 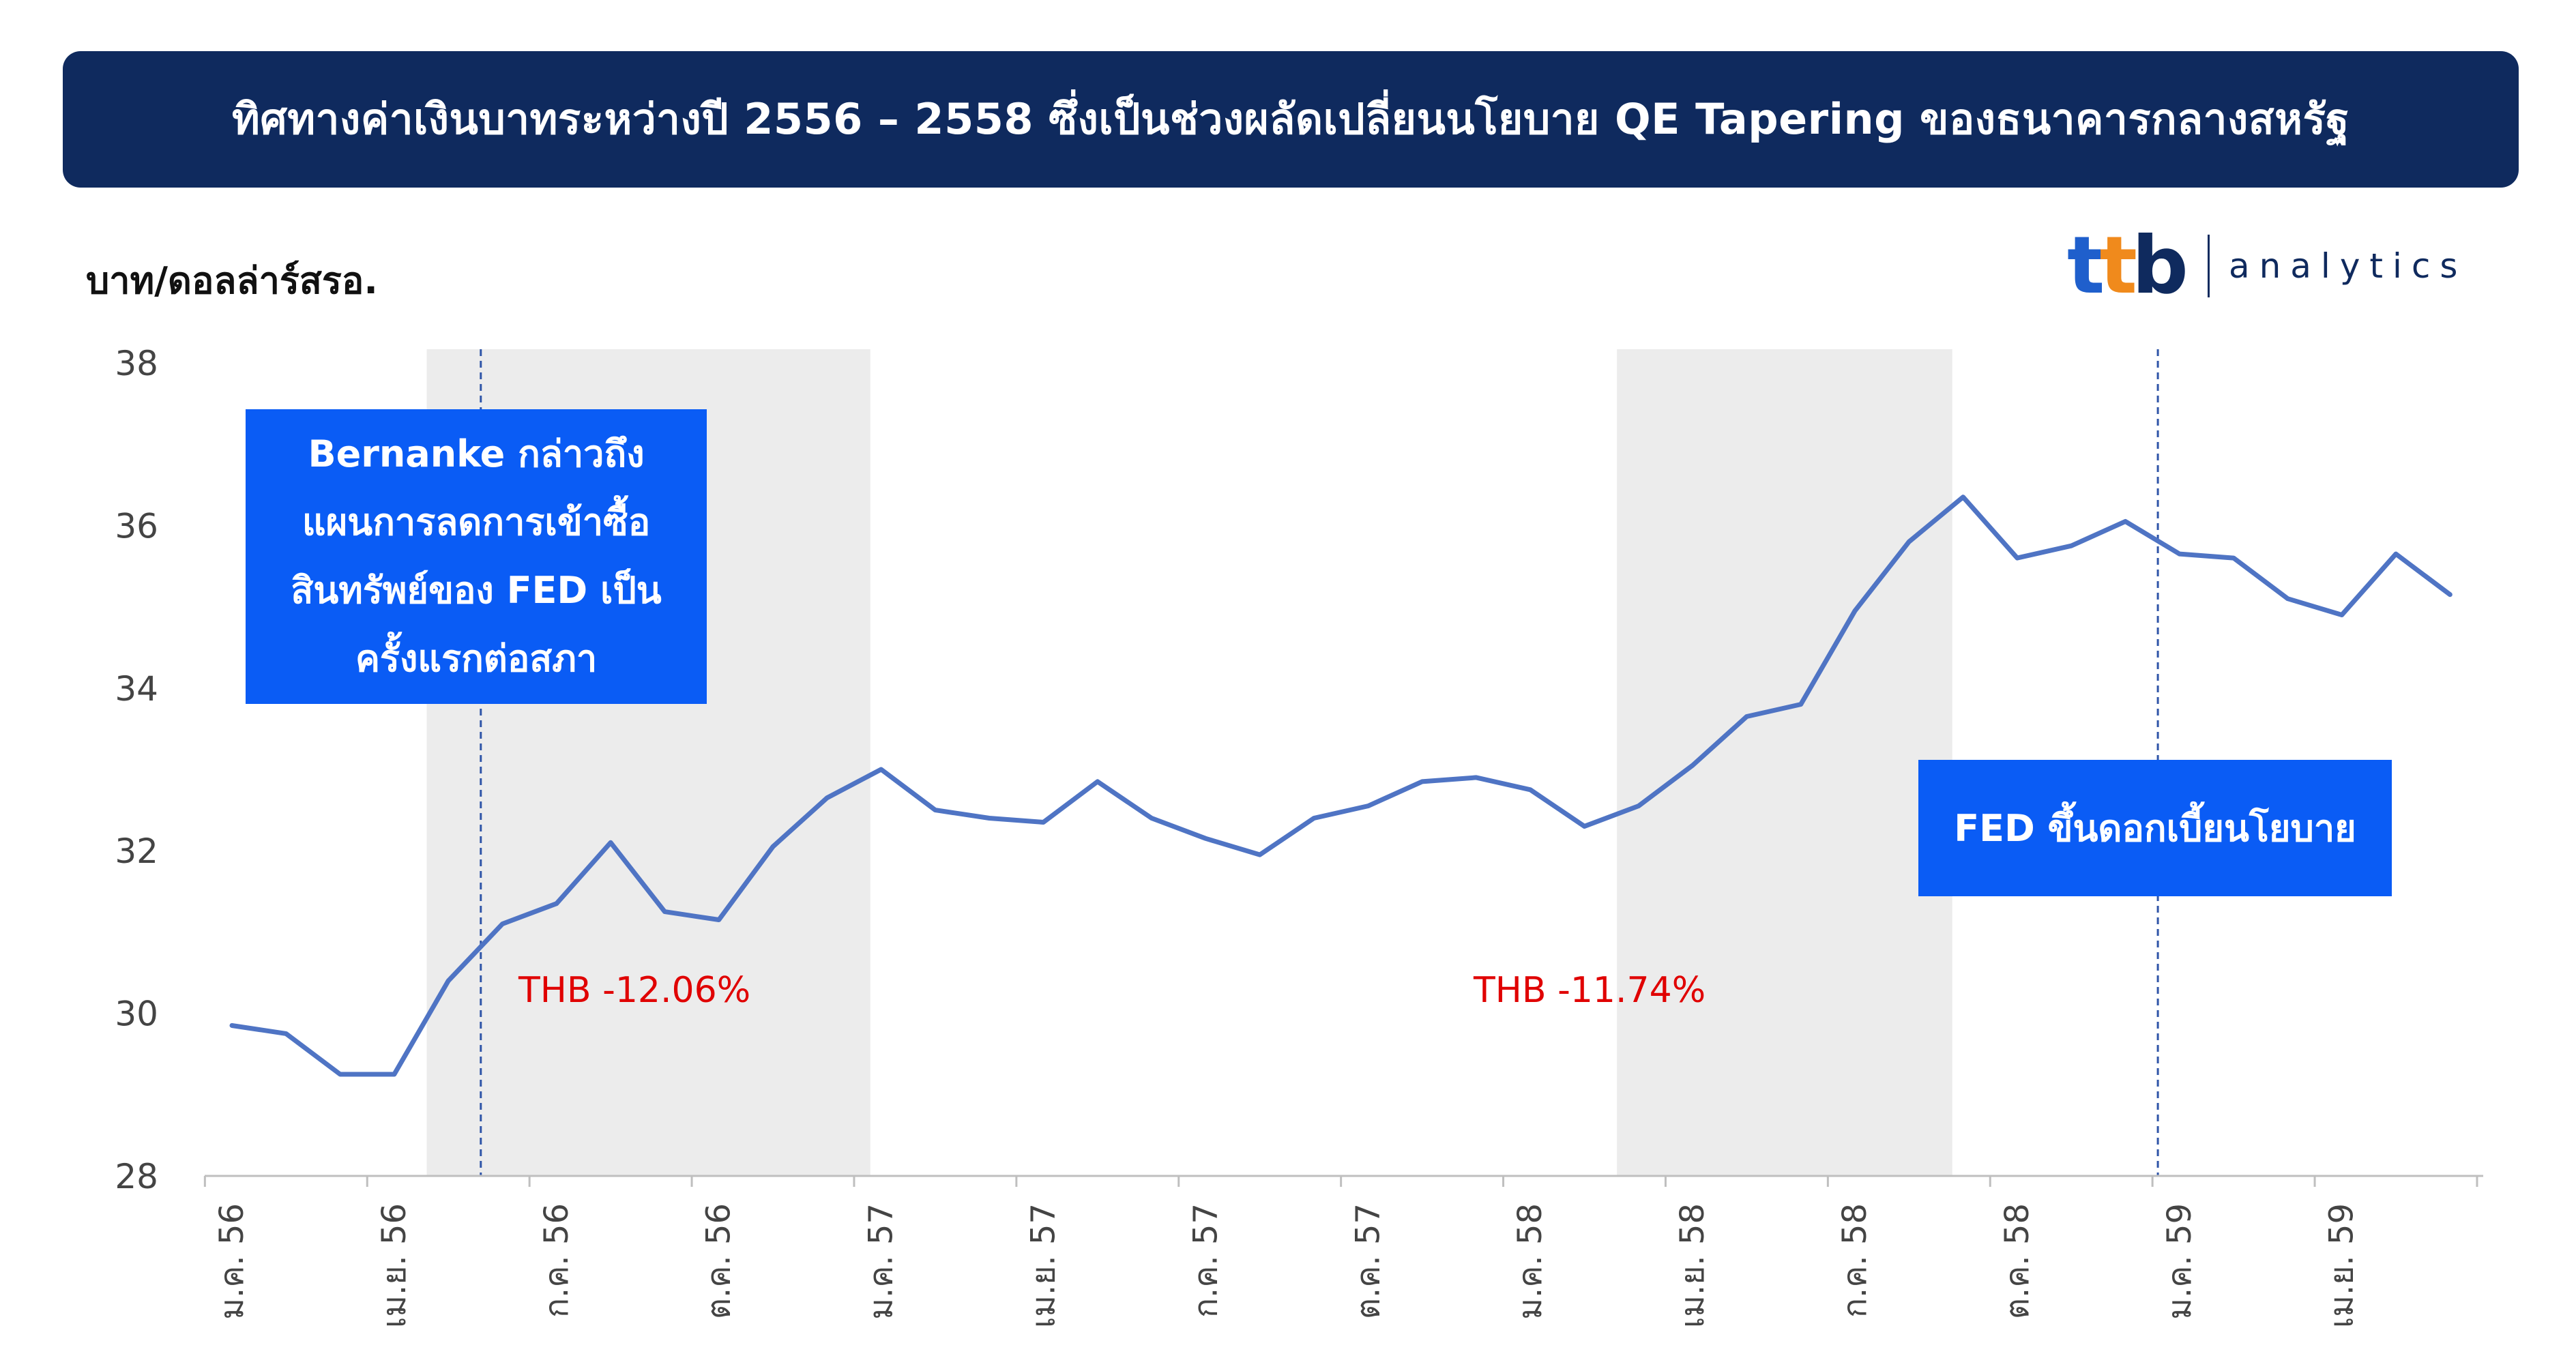 What do you see at coordinates (136, 526) in the screenshot?
I see `y-tick-label-4: 36` at bounding box center [136, 526].